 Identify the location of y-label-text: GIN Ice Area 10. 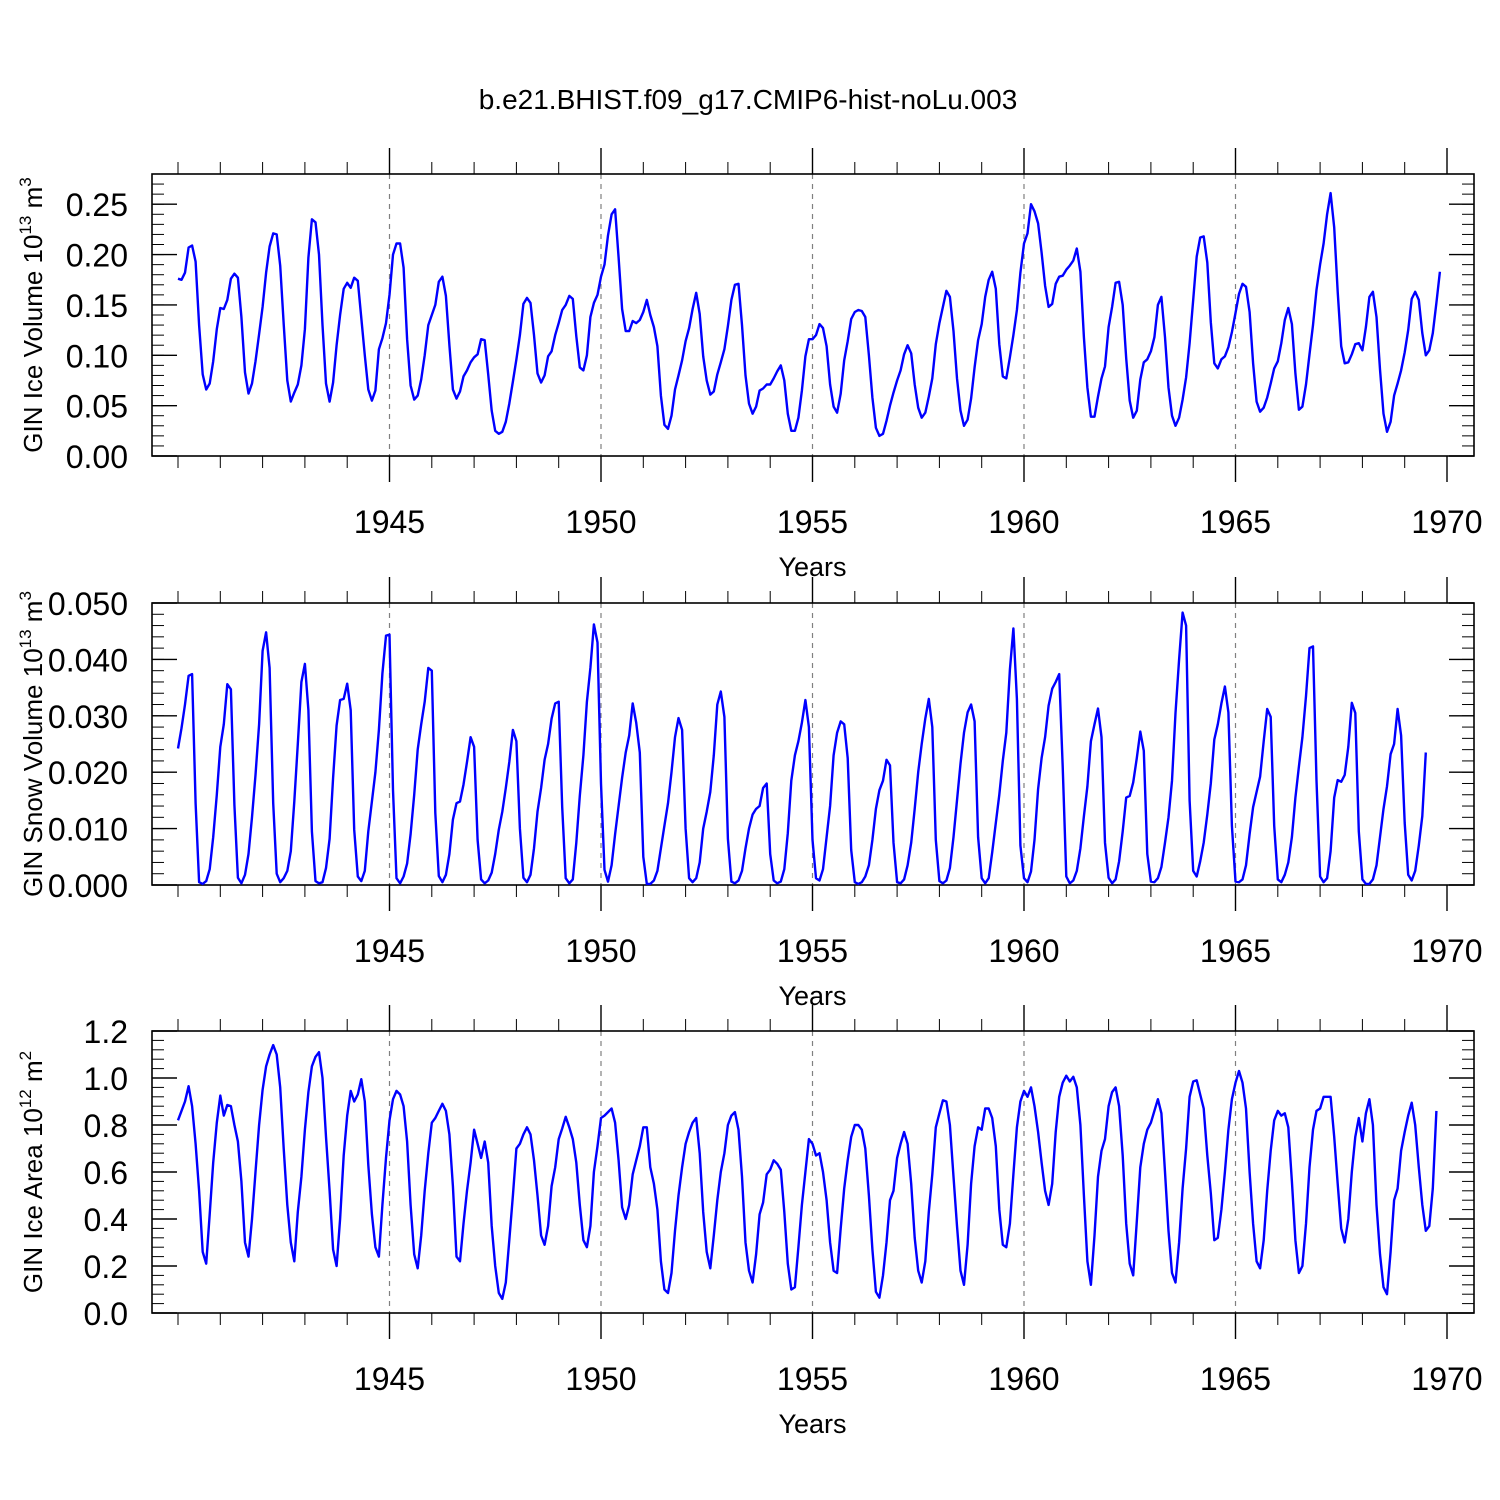
(33, 1200).